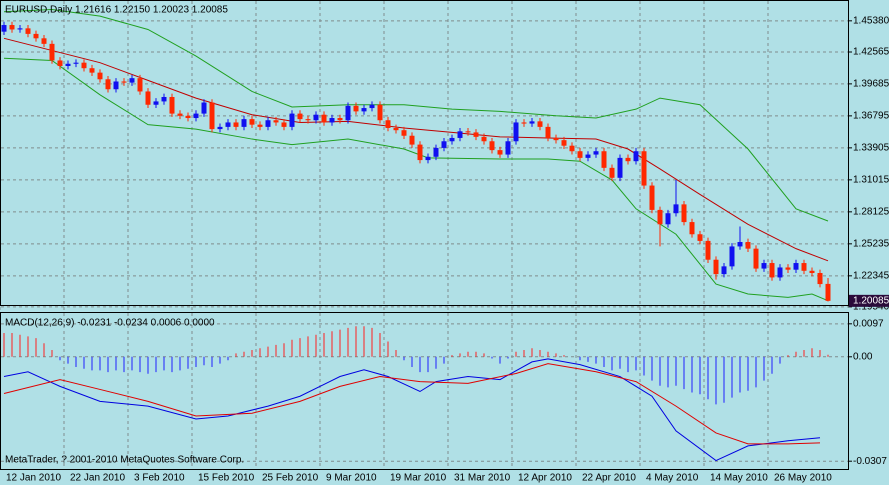 The height and width of the screenshot is (485, 889). I want to click on x-tick-label: 12 Apr 2010, so click(545, 478).